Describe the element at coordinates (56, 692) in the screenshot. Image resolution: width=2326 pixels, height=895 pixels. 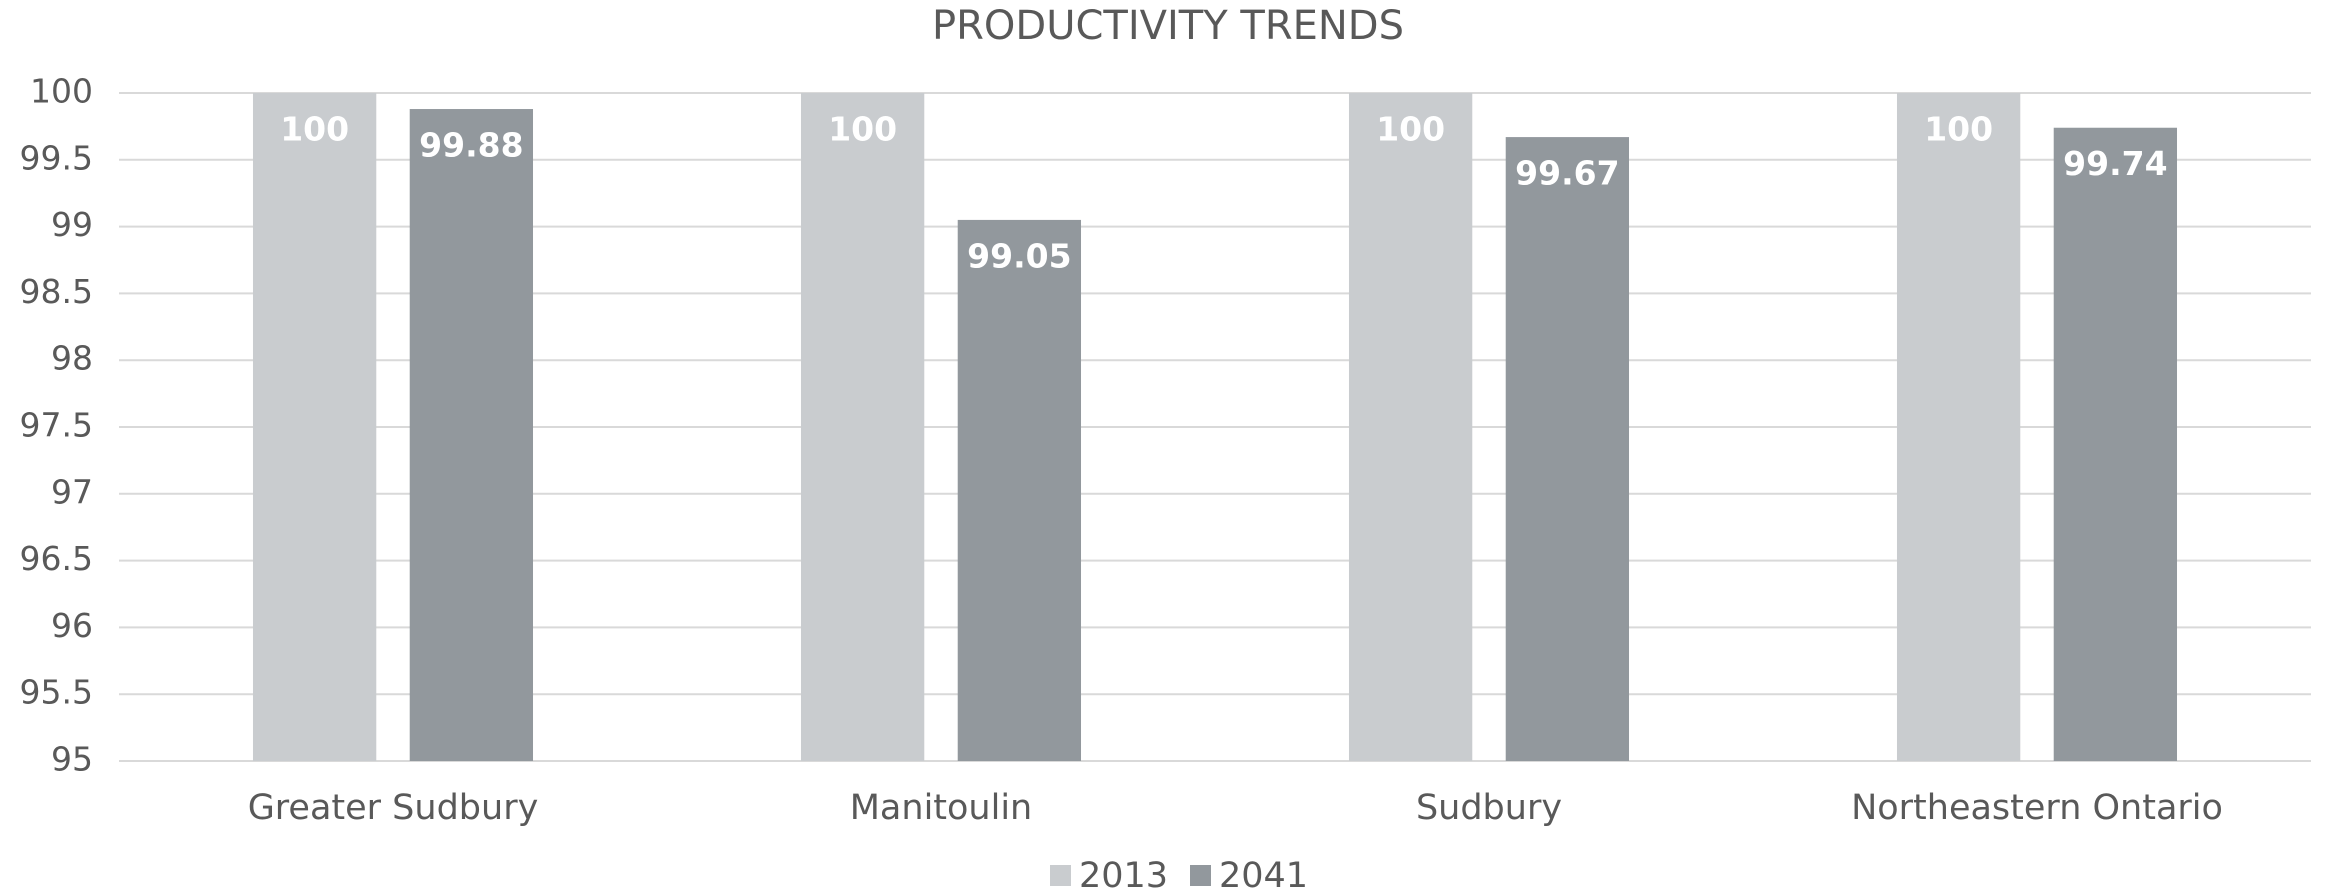
I see `y-tick-label: 95.5` at that location.